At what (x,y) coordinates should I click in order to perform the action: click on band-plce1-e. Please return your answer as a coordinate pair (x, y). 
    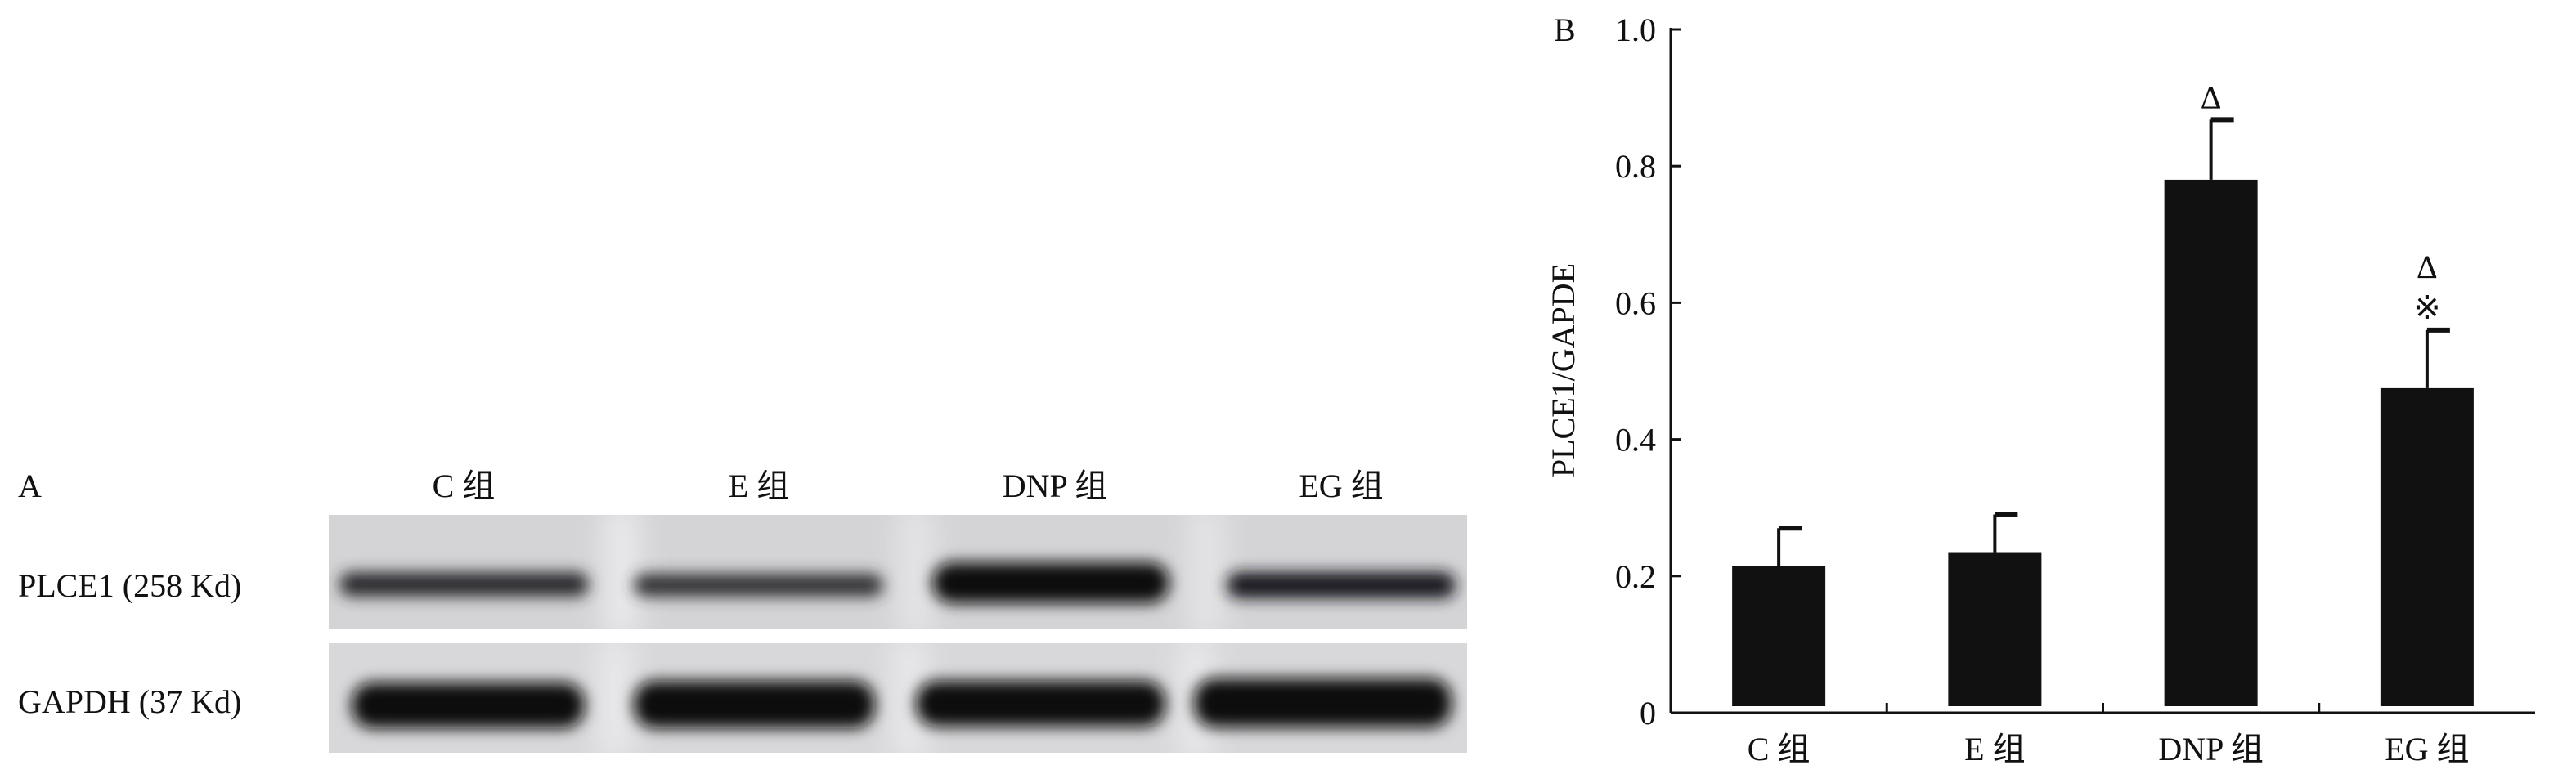
    Looking at the image, I should click on (758, 585).